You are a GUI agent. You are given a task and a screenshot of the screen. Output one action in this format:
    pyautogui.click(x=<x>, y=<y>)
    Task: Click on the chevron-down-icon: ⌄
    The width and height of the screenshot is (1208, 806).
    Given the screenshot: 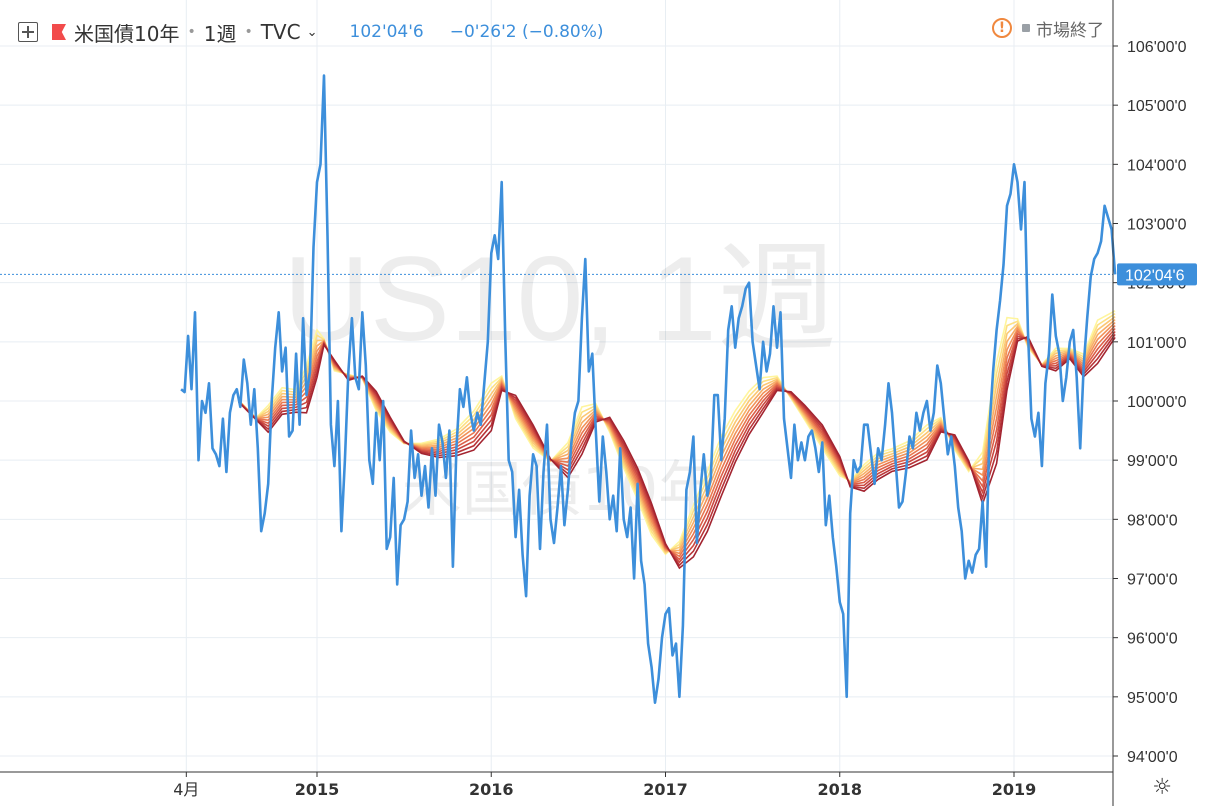 What is the action you would take?
    pyautogui.click(x=312, y=32)
    